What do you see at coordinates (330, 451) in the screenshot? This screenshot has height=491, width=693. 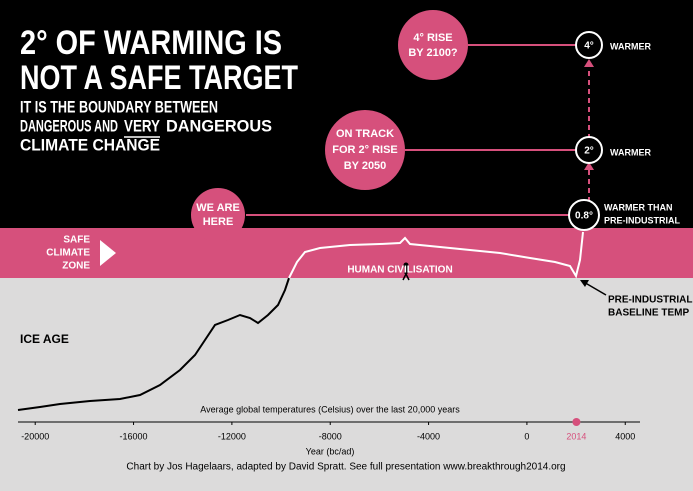 I see `x-axis-label: Year (bc/ad)` at bounding box center [330, 451].